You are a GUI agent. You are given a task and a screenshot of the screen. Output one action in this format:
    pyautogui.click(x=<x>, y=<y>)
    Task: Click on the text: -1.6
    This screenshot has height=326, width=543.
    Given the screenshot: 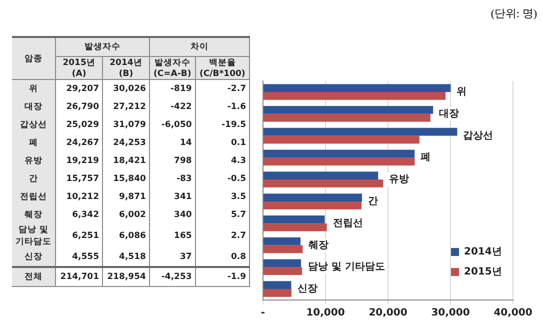 What is the action you would take?
    pyautogui.click(x=222, y=107)
    